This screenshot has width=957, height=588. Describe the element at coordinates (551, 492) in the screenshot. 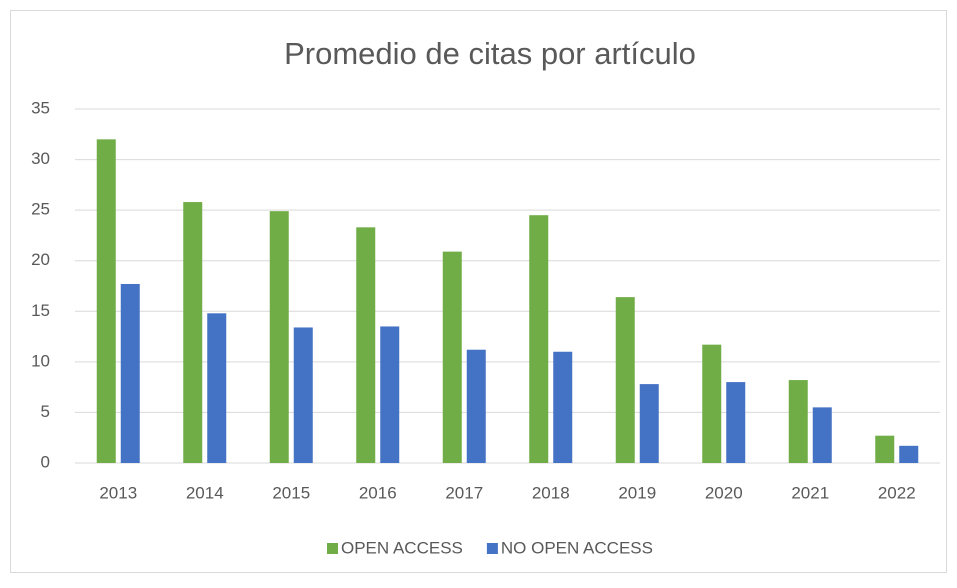

I see `x-tick-label: 2018` at that location.